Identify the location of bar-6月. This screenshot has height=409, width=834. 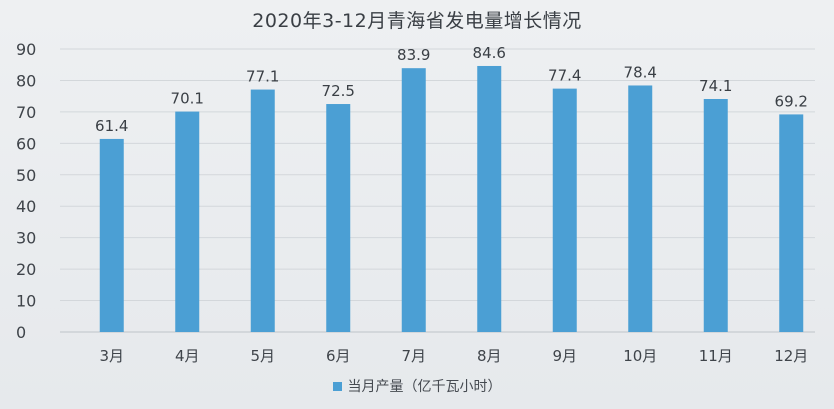
(338, 218).